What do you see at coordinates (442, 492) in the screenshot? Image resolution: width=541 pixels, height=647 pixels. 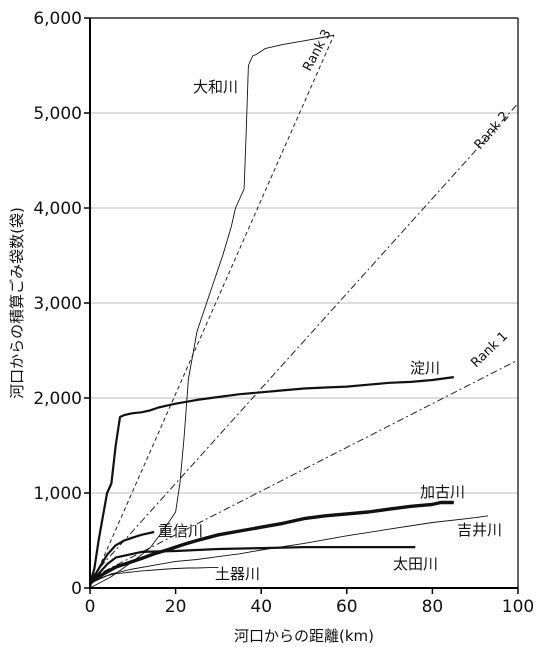 I see `series-label: 加古川` at bounding box center [442, 492].